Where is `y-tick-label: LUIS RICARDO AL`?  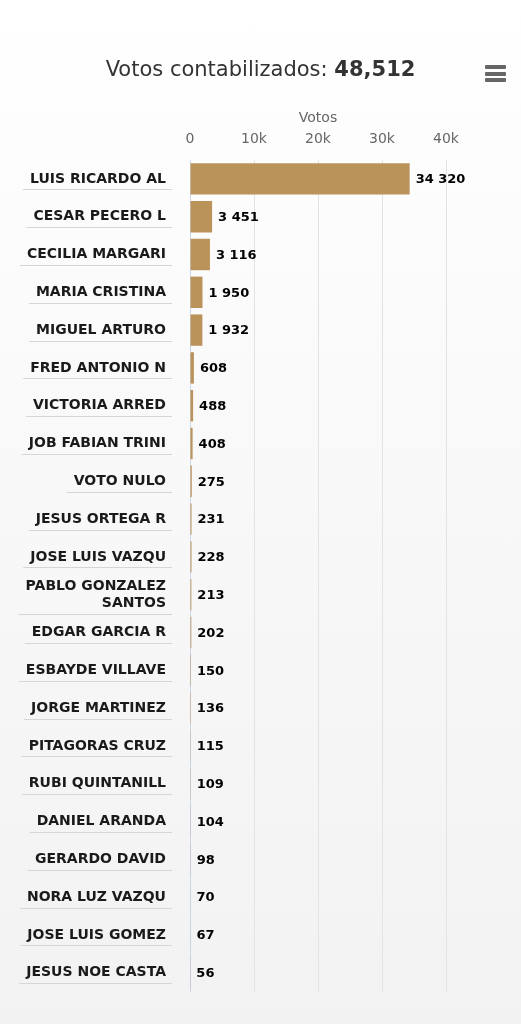 y-tick-label: LUIS RICARDO AL is located at coordinates (98, 177).